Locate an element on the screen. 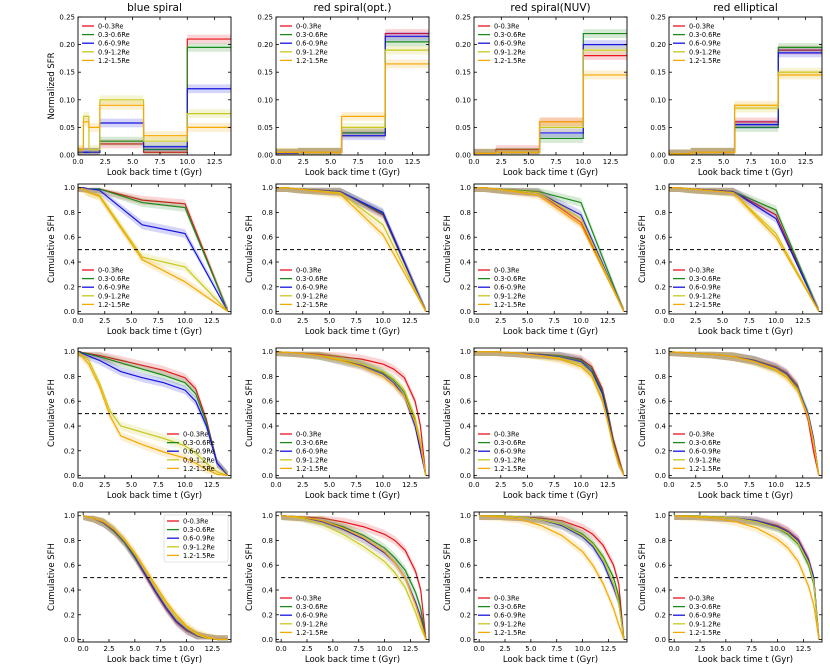 The width and height of the screenshot is (830, 668). column-title: red spiral(NUV) is located at coordinates (550, 8).